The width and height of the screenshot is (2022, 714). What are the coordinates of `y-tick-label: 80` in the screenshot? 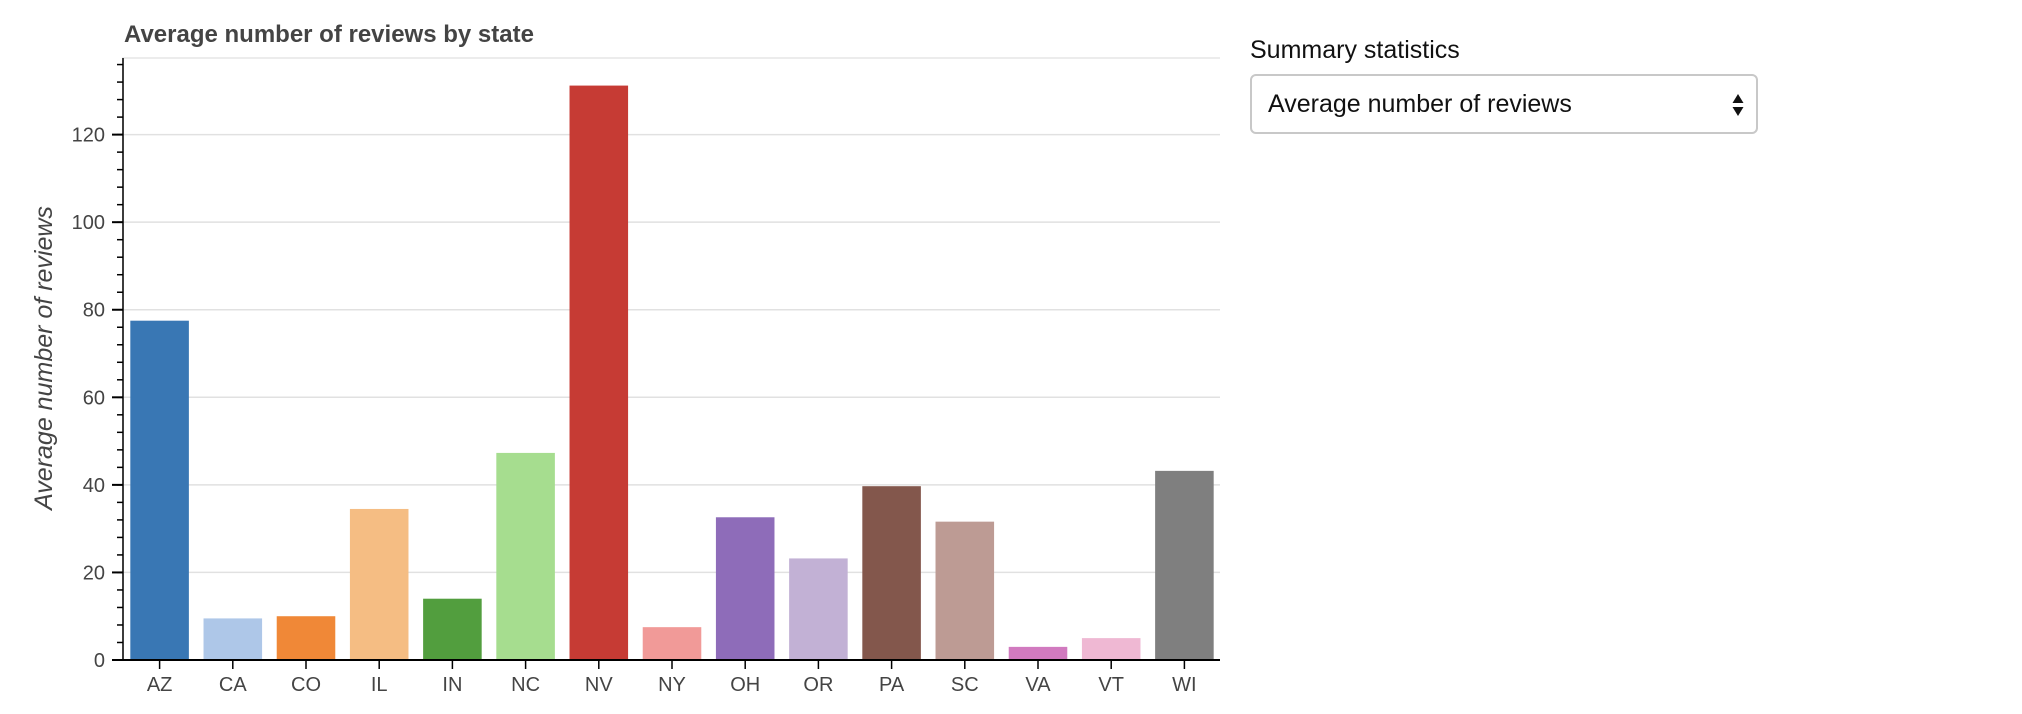 It's located at (94, 311).